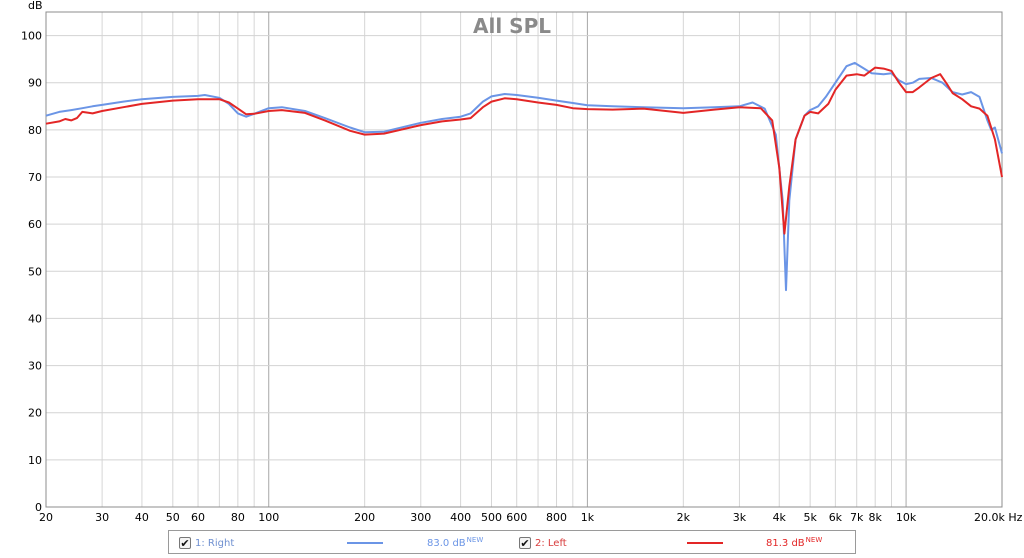 This screenshot has height=558, width=1024. What do you see at coordinates (38, 507) in the screenshot?
I see `y-tick-label: 0` at bounding box center [38, 507].